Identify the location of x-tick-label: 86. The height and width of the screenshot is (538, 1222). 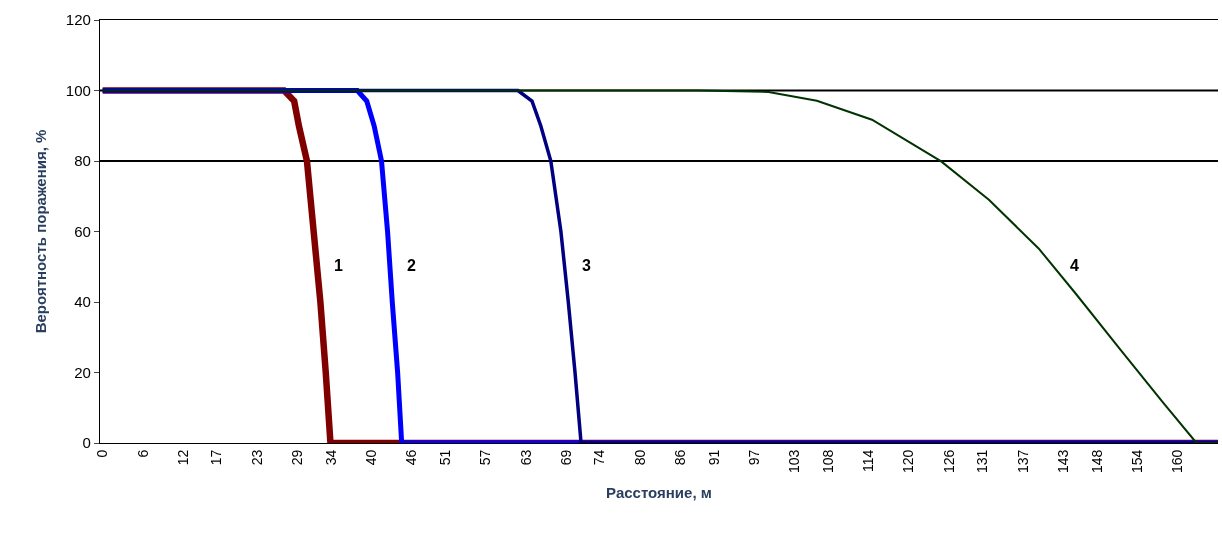
(680, 457).